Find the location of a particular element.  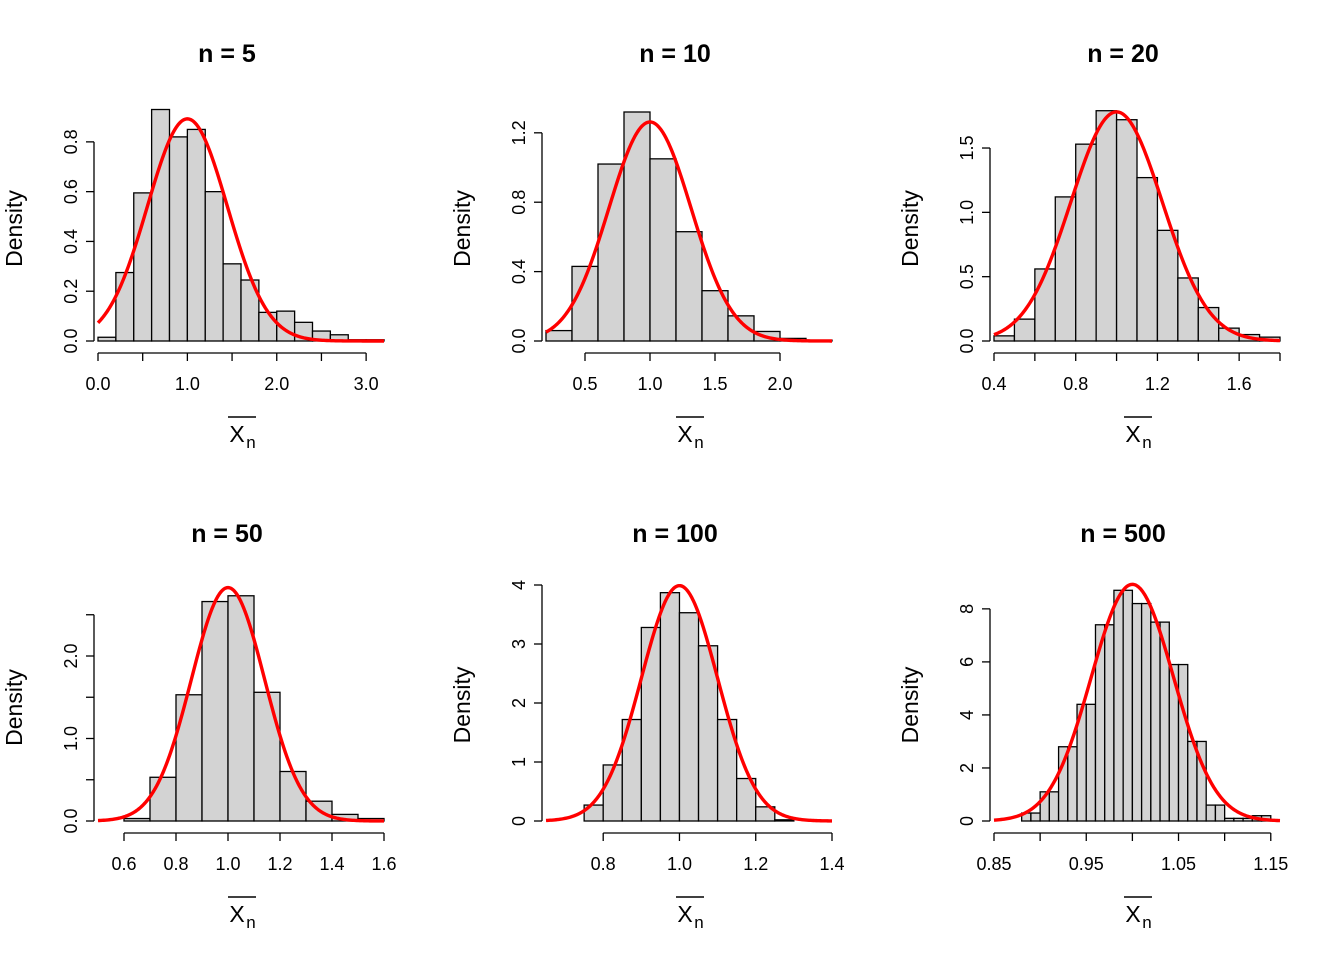

x-tick-label: 0.8 is located at coordinates (1075, 384).